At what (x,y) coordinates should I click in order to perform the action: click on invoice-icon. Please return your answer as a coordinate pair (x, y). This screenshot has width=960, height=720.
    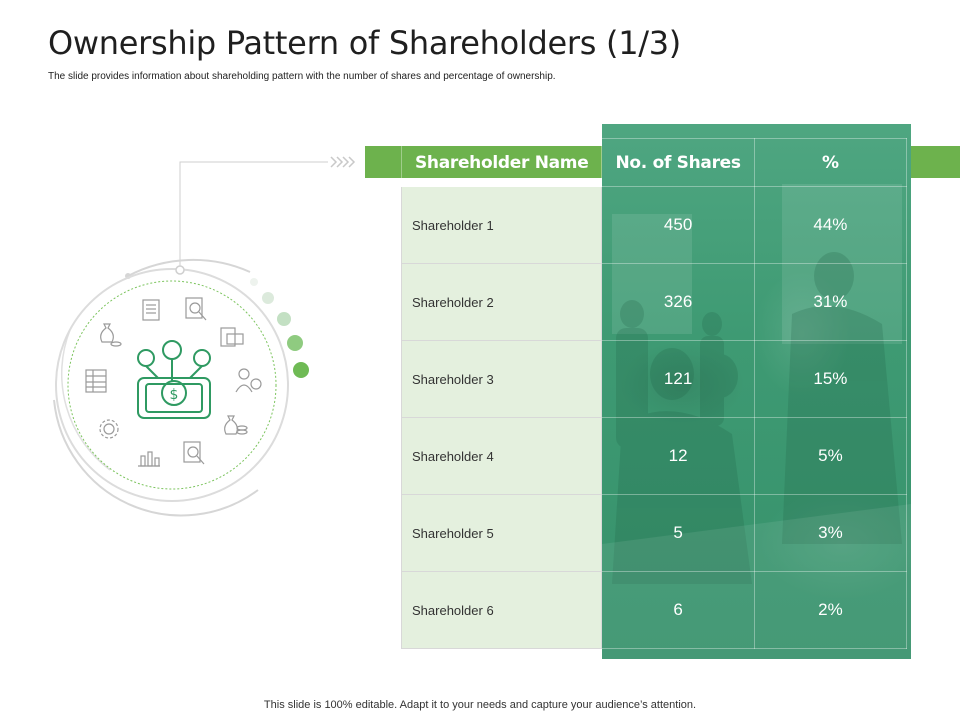
    Looking at the image, I should click on (151, 310).